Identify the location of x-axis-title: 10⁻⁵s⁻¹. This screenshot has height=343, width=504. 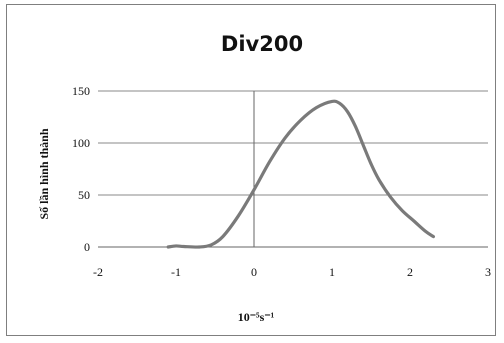
(256, 317).